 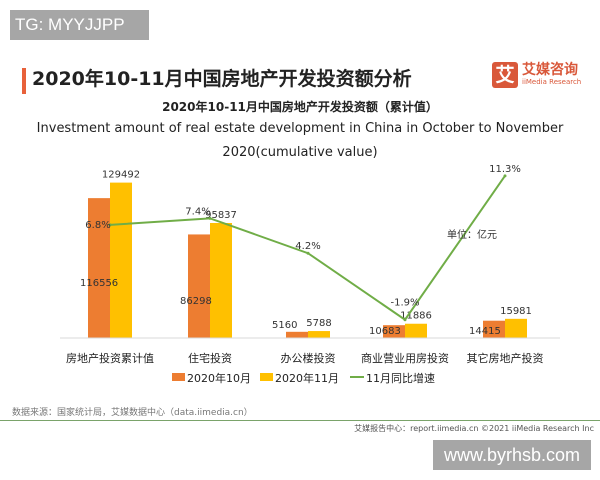 What do you see at coordinates (132, 413) in the screenshot?
I see `data-source: 数据来源：国家统计局，艾媒数据中心（data.iimedia.cn）` at bounding box center [132, 413].